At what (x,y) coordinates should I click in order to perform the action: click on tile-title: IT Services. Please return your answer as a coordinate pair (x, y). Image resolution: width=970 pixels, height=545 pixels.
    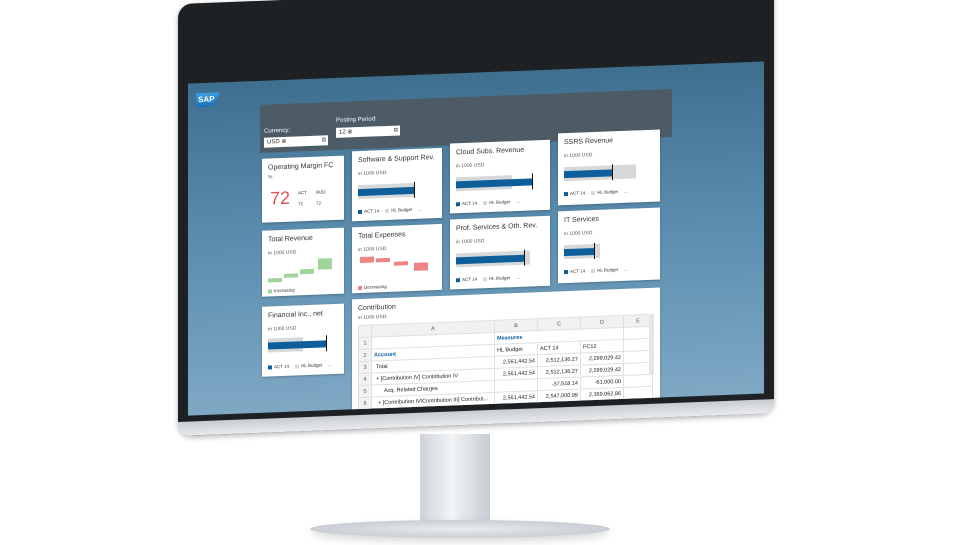
    Looking at the image, I should click on (581, 220).